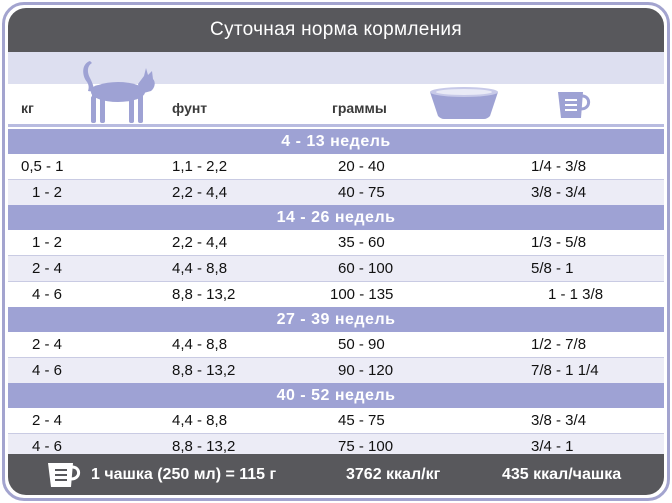 The image size is (672, 503). I want to click on table-row: 0,5 - 1 1,1 - 2,2 20 - 40 1/4 - 3/8, so click(336, 166).